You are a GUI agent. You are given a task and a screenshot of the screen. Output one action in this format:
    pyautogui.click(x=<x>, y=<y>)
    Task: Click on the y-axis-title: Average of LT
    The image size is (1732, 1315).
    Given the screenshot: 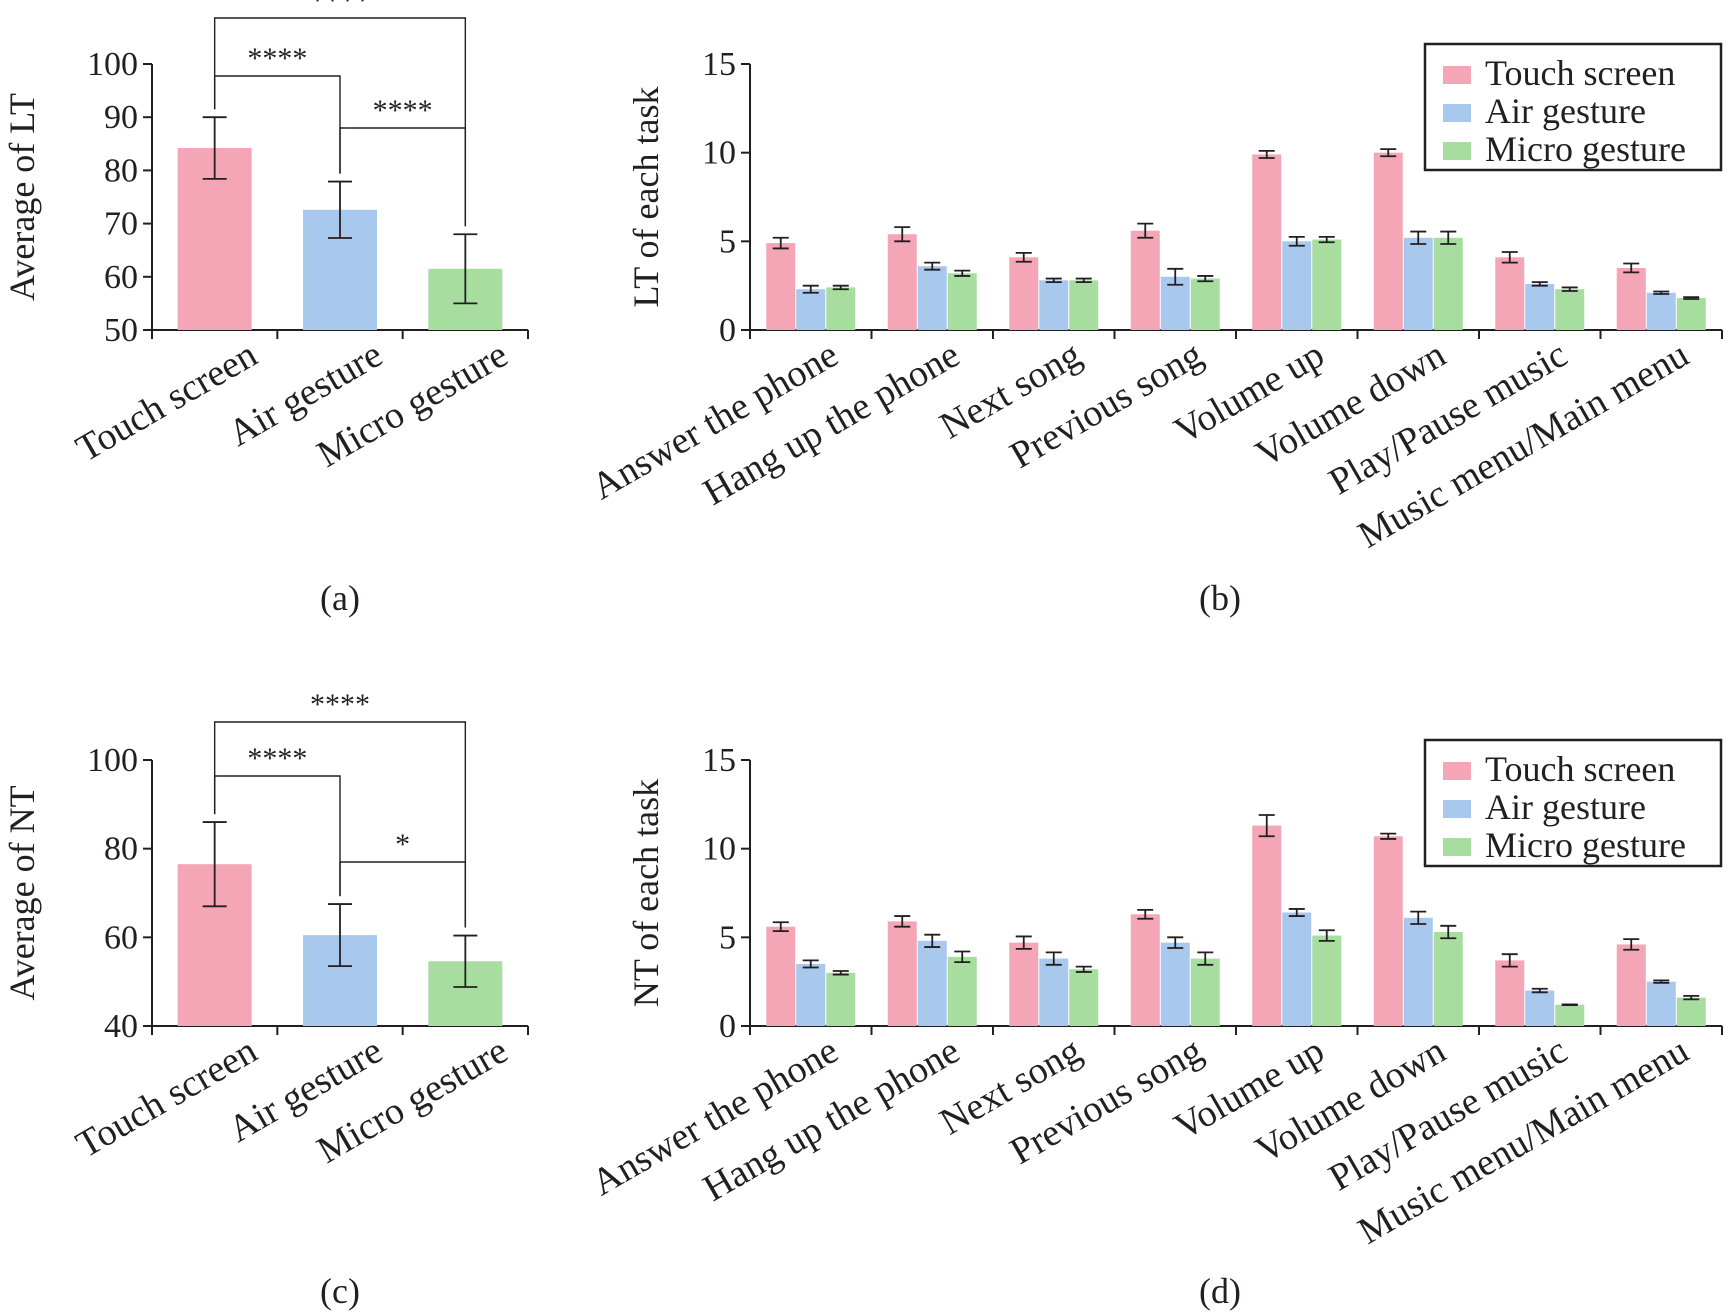 What is the action you would take?
    pyautogui.click(x=22, y=197)
    